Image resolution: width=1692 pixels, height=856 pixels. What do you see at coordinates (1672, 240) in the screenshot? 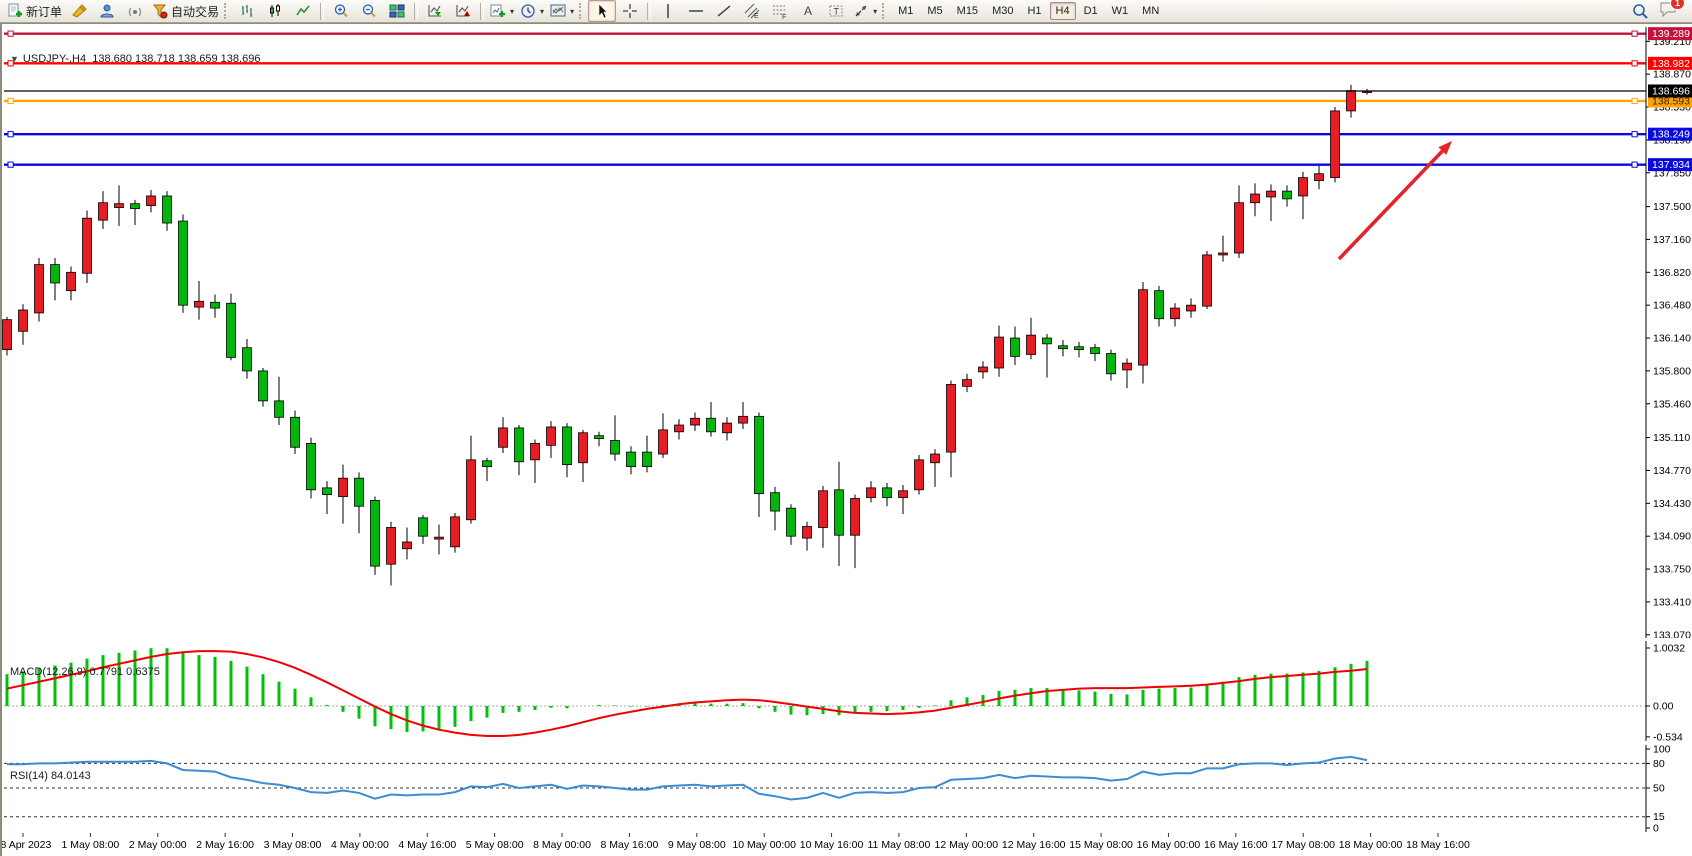
I see `svg-text: 137.160` at bounding box center [1672, 240].